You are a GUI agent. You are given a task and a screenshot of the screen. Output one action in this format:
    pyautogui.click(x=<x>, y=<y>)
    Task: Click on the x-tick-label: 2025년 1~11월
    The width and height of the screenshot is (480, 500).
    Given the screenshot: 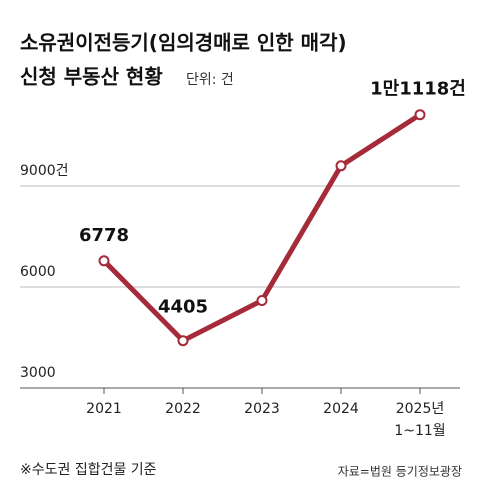 What is the action you would take?
    pyautogui.click(x=420, y=420)
    